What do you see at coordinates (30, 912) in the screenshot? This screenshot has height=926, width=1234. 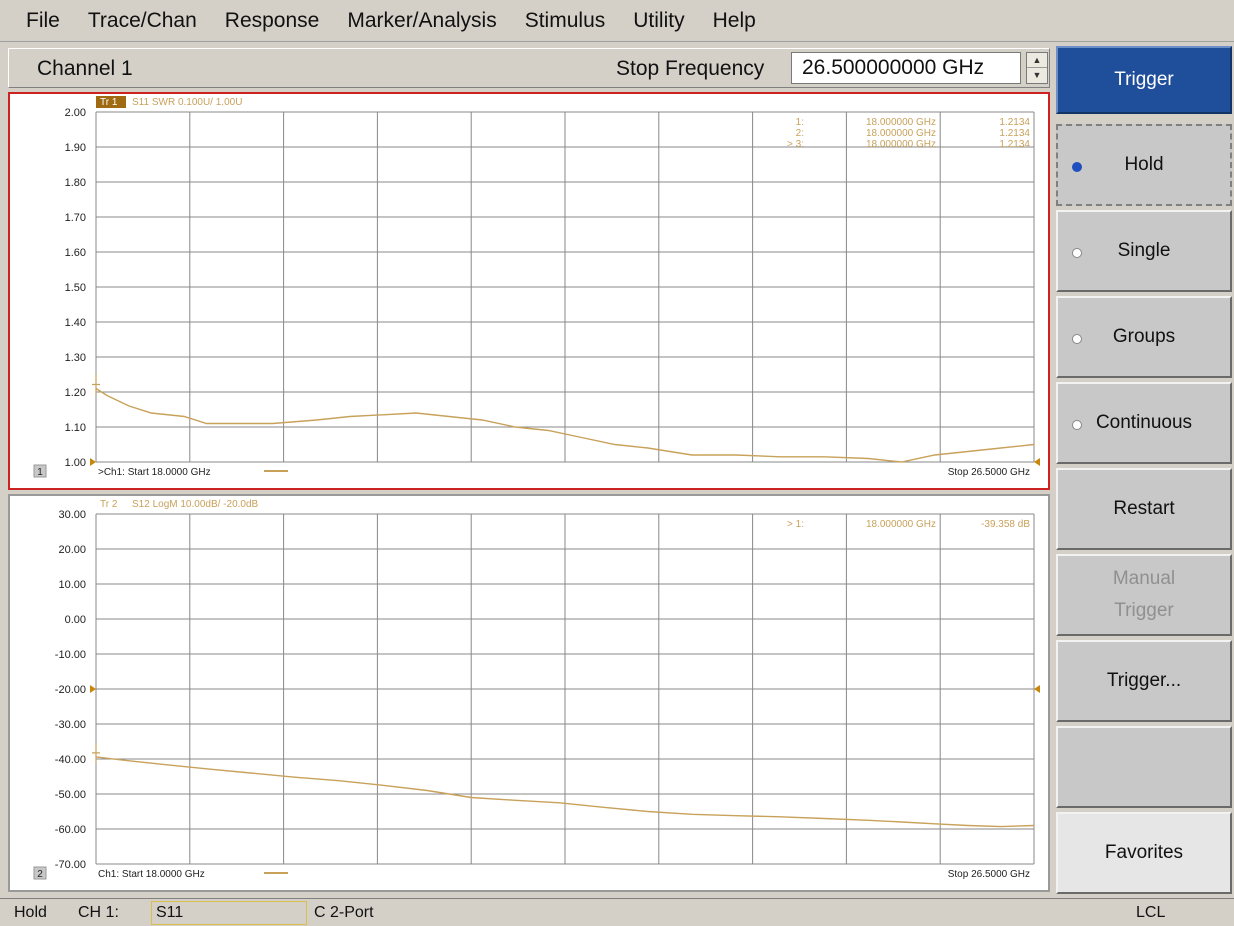 I see `status-trigger-mode: Hold` at bounding box center [30, 912].